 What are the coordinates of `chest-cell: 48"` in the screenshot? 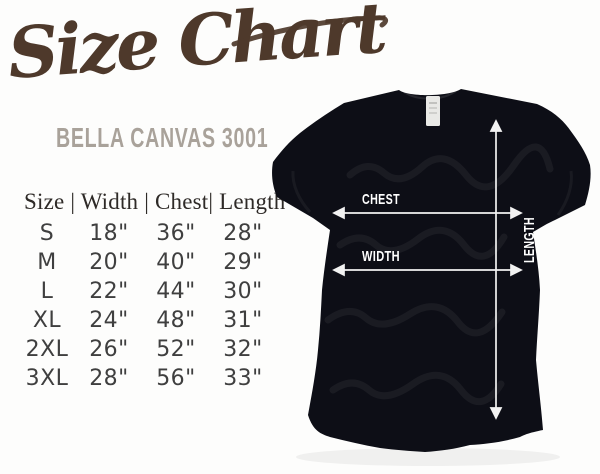 It's located at (176, 320).